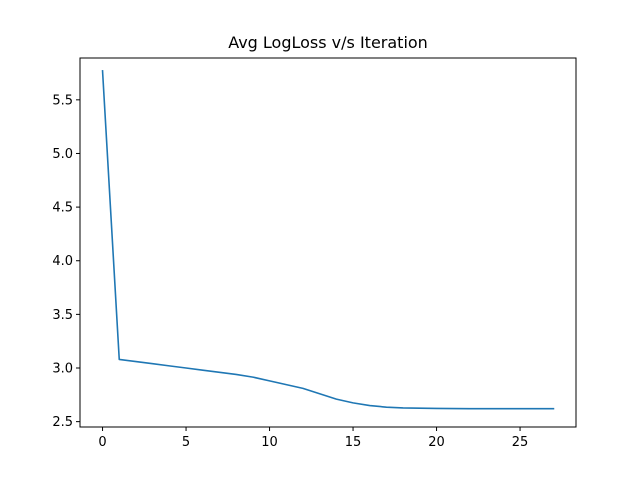  Describe the element at coordinates (62, 208) in the screenshot. I see `y-tick-label-4: 4.5` at that location.